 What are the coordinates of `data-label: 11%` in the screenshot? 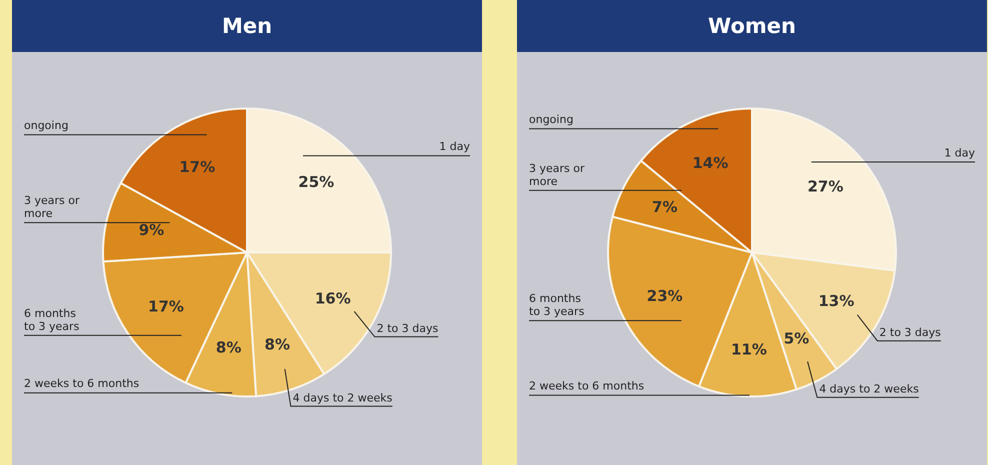 It's located at (748, 349).